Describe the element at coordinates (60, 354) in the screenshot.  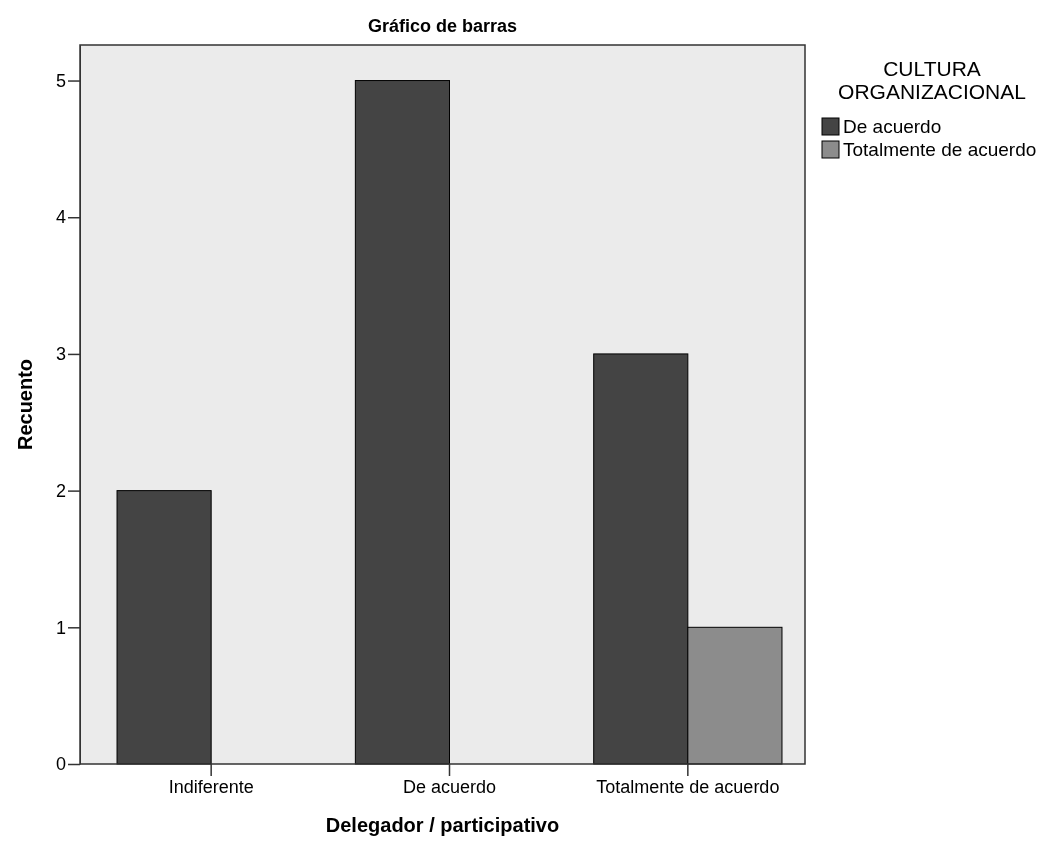
I see `y-tick-label: 3` at that location.